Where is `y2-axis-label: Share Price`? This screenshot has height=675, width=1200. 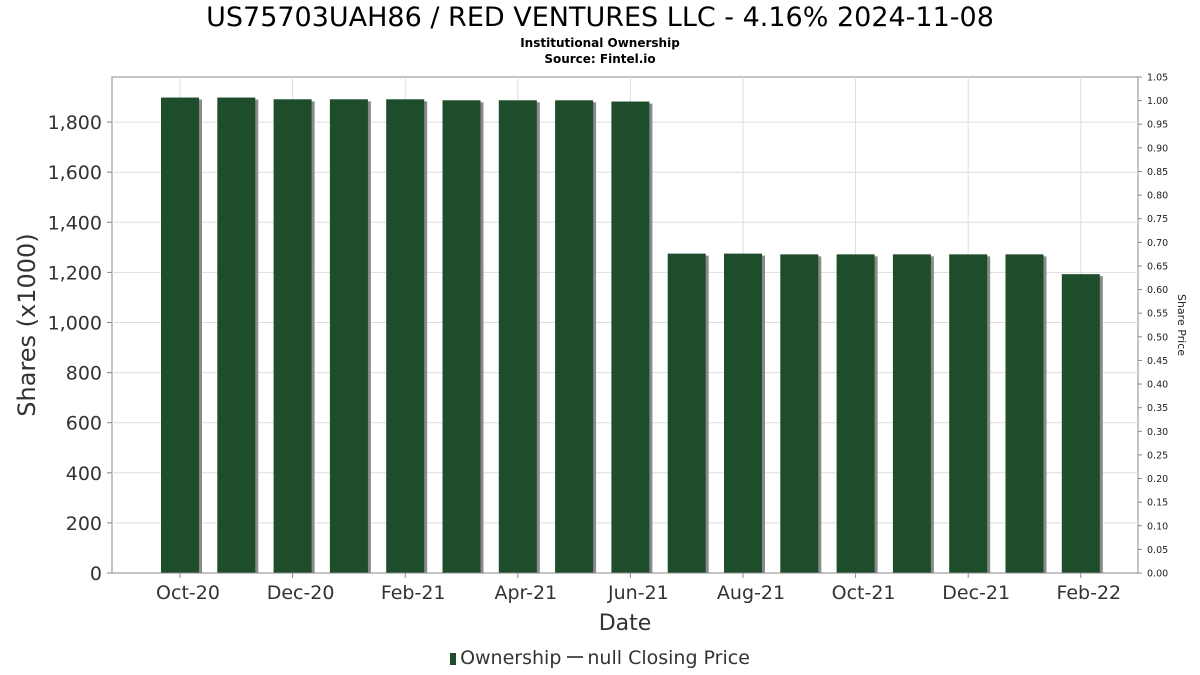 y2-axis-label: Share Price is located at coordinates (1181, 325).